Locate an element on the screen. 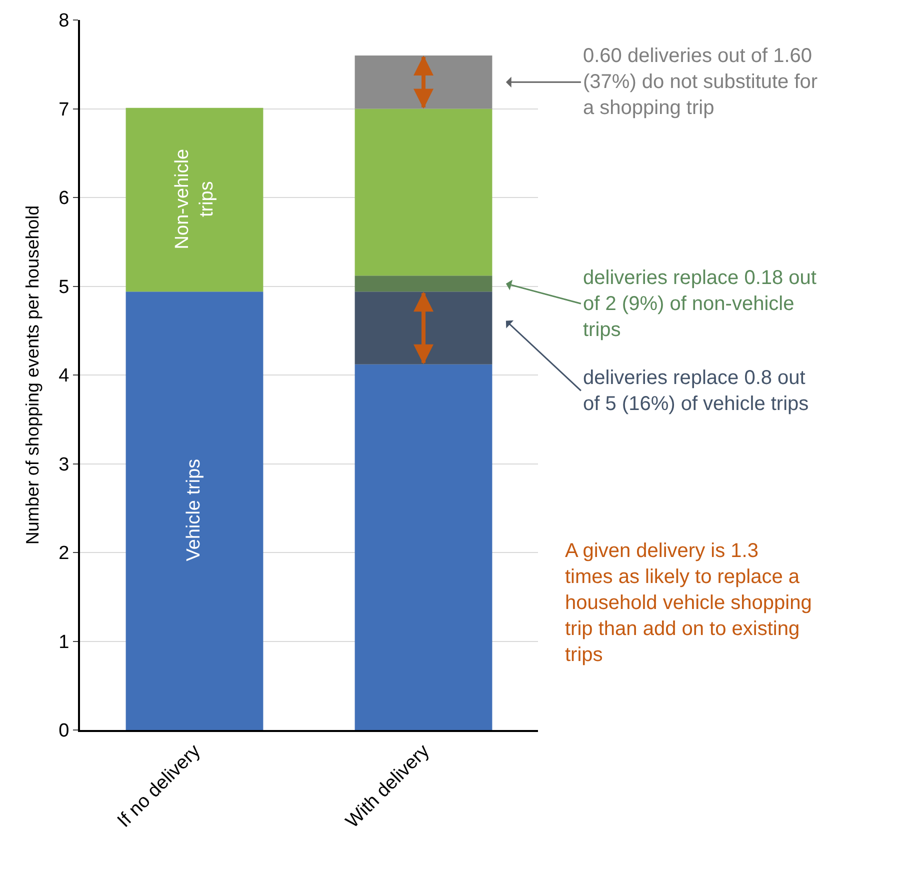  text: deliveries replace 0.8 out of 5 (16%) of vehicle trips is located at coordinates (696, 391).